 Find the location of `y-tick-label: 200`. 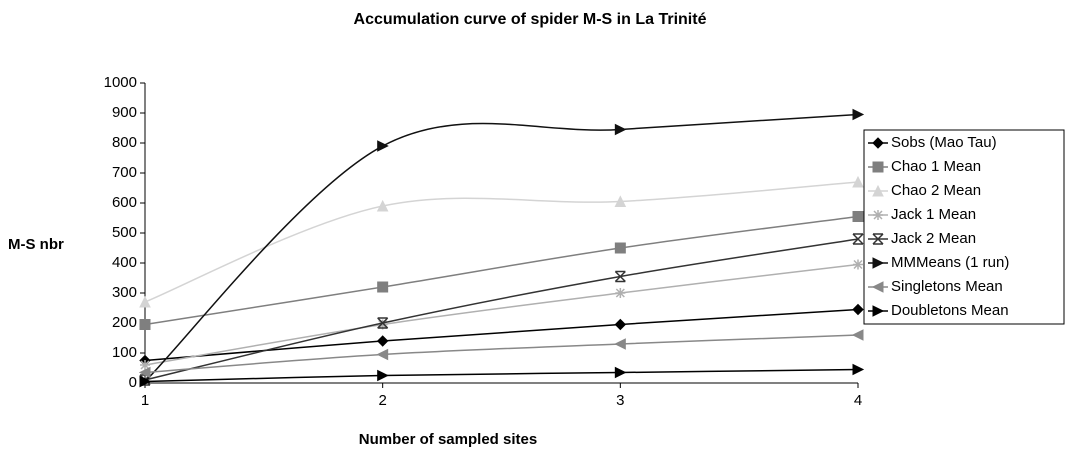

y-tick-label: 200 is located at coordinates (124, 322).